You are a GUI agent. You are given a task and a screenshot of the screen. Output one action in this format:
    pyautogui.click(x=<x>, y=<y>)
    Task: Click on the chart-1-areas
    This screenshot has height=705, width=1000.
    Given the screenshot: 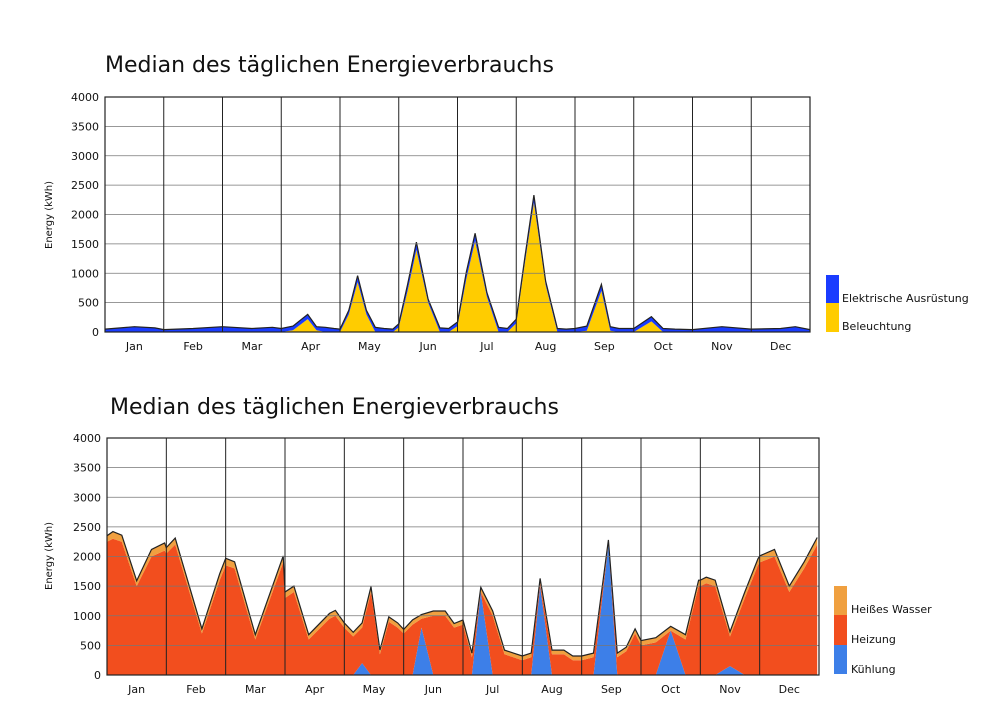 What is the action you would take?
    pyautogui.click(x=457, y=263)
    